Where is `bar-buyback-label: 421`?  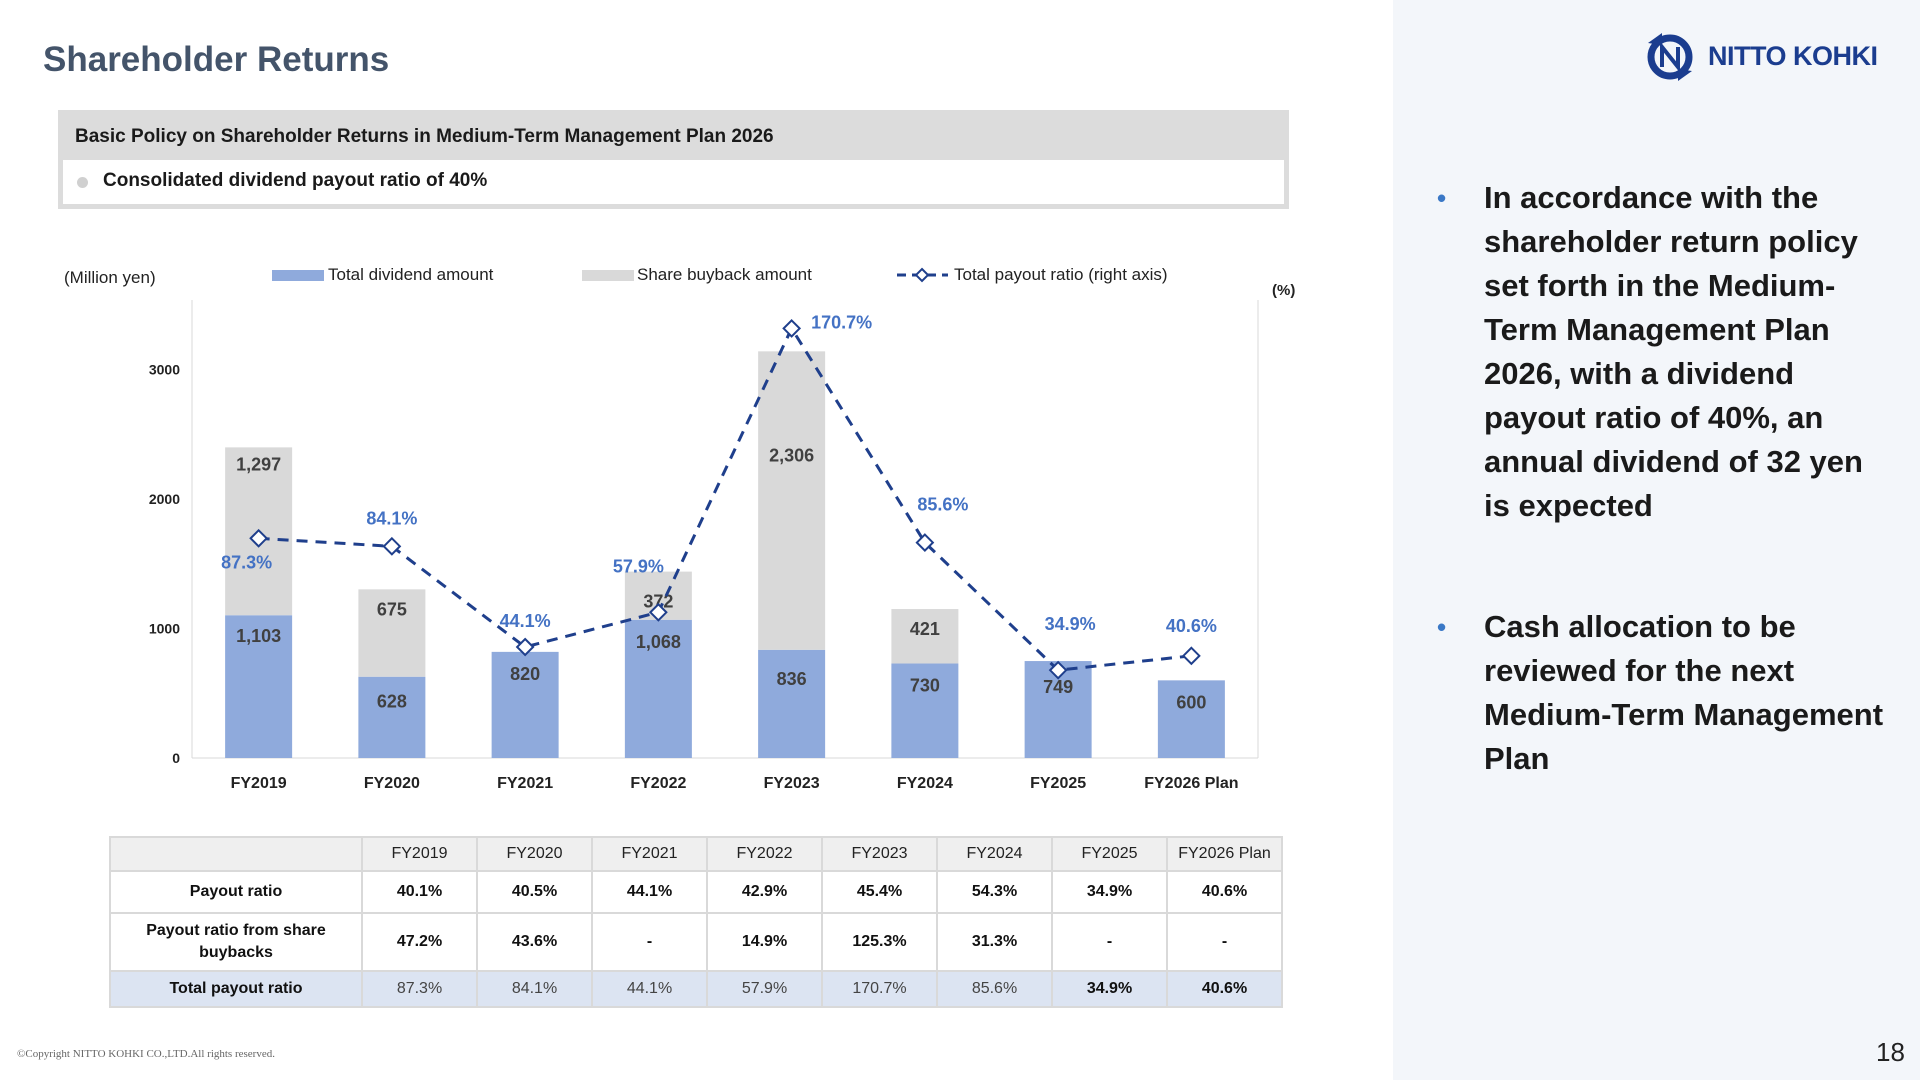 bar-buyback-label: 421 is located at coordinates (925, 629).